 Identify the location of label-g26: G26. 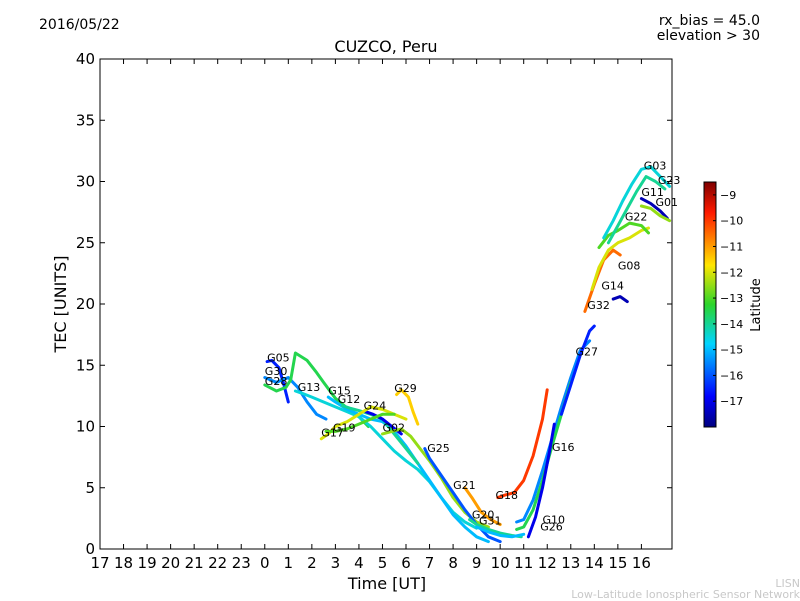
(551, 527).